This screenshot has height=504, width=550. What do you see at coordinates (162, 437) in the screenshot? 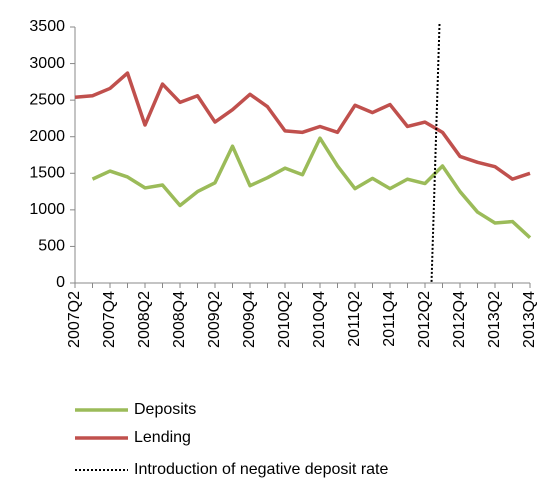
I see `legend-label: Lending` at bounding box center [162, 437].